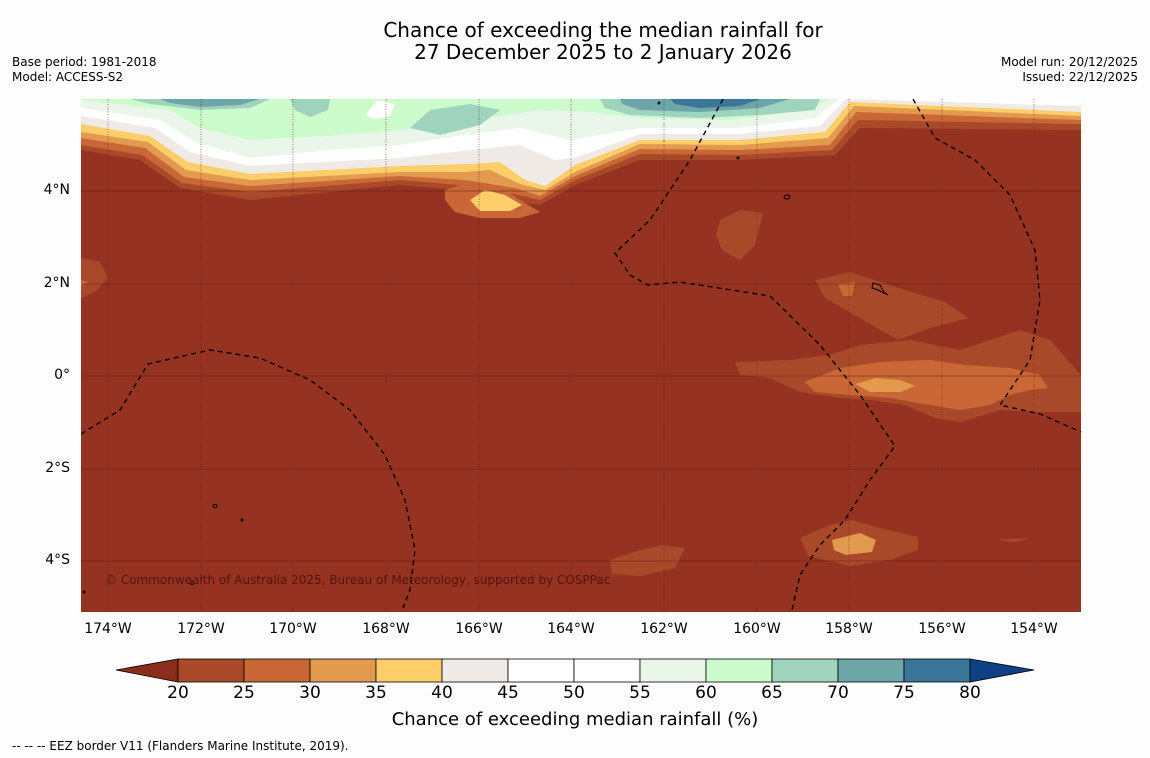 This screenshot has width=1150, height=758. I want to click on colorbar-tick: 20, so click(178, 693).